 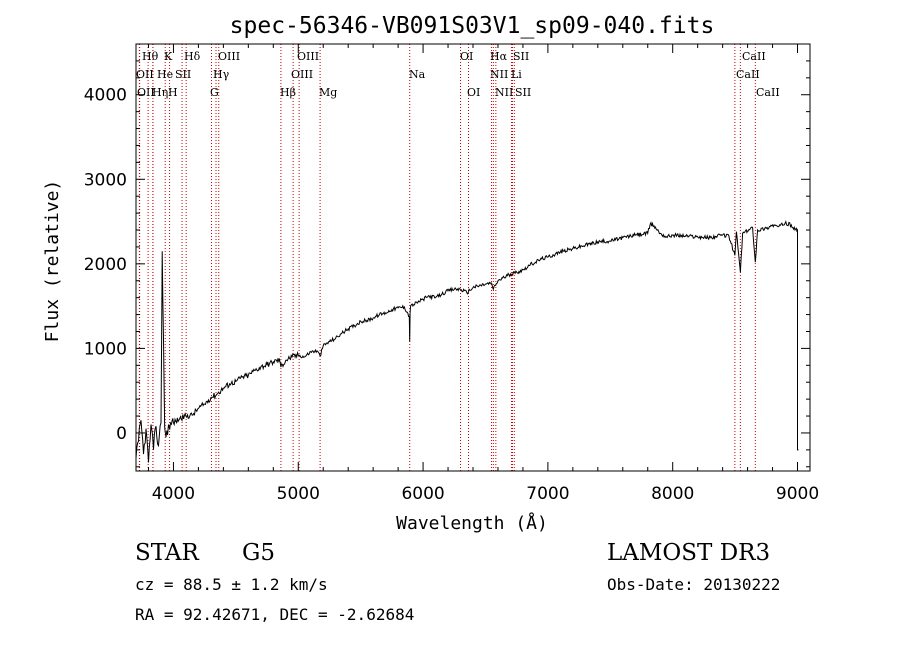 I want to click on x-tick-label: 5000, so click(x=298, y=494).